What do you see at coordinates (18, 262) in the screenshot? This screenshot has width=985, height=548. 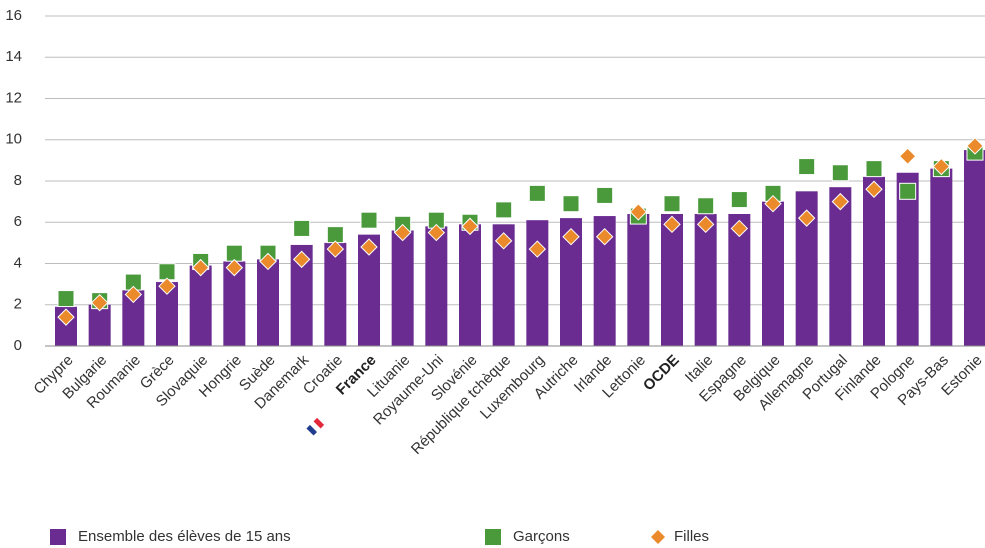 I see `y-tick-label: 4` at bounding box center [18, 262].